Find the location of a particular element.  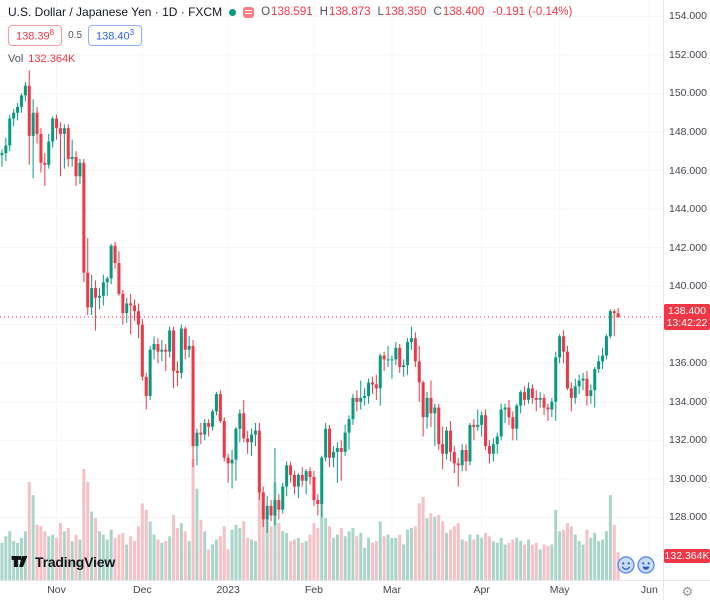

symbol-title: U.S. Dollar / Japanese Yen · 1D · FXCM is located at coordinates (115, 12).